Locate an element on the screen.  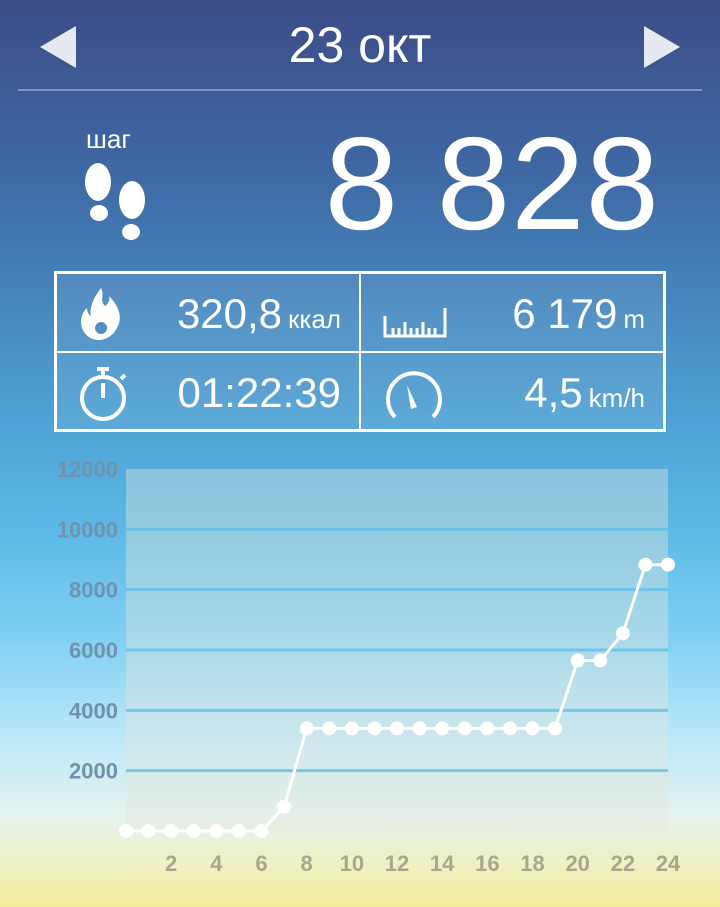
speedometer-icon is located at coordinates (414, 394).